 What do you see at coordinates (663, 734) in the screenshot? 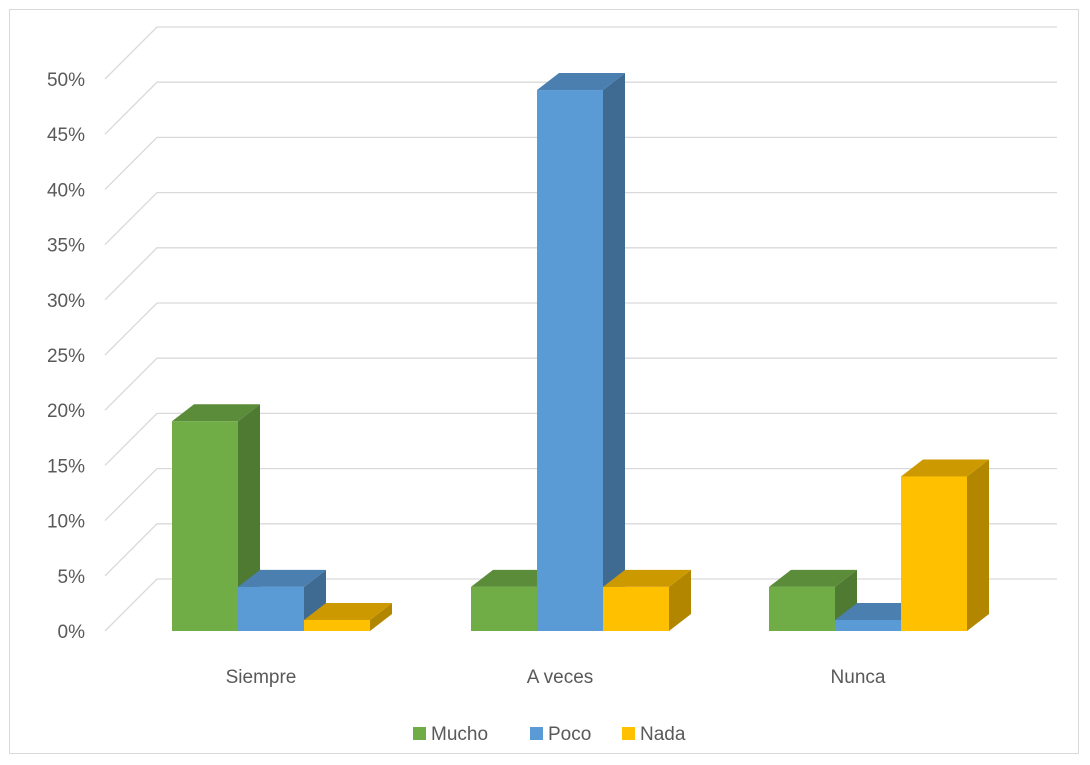
I see `legend-label: Nada` at bounding box center [663, 734].